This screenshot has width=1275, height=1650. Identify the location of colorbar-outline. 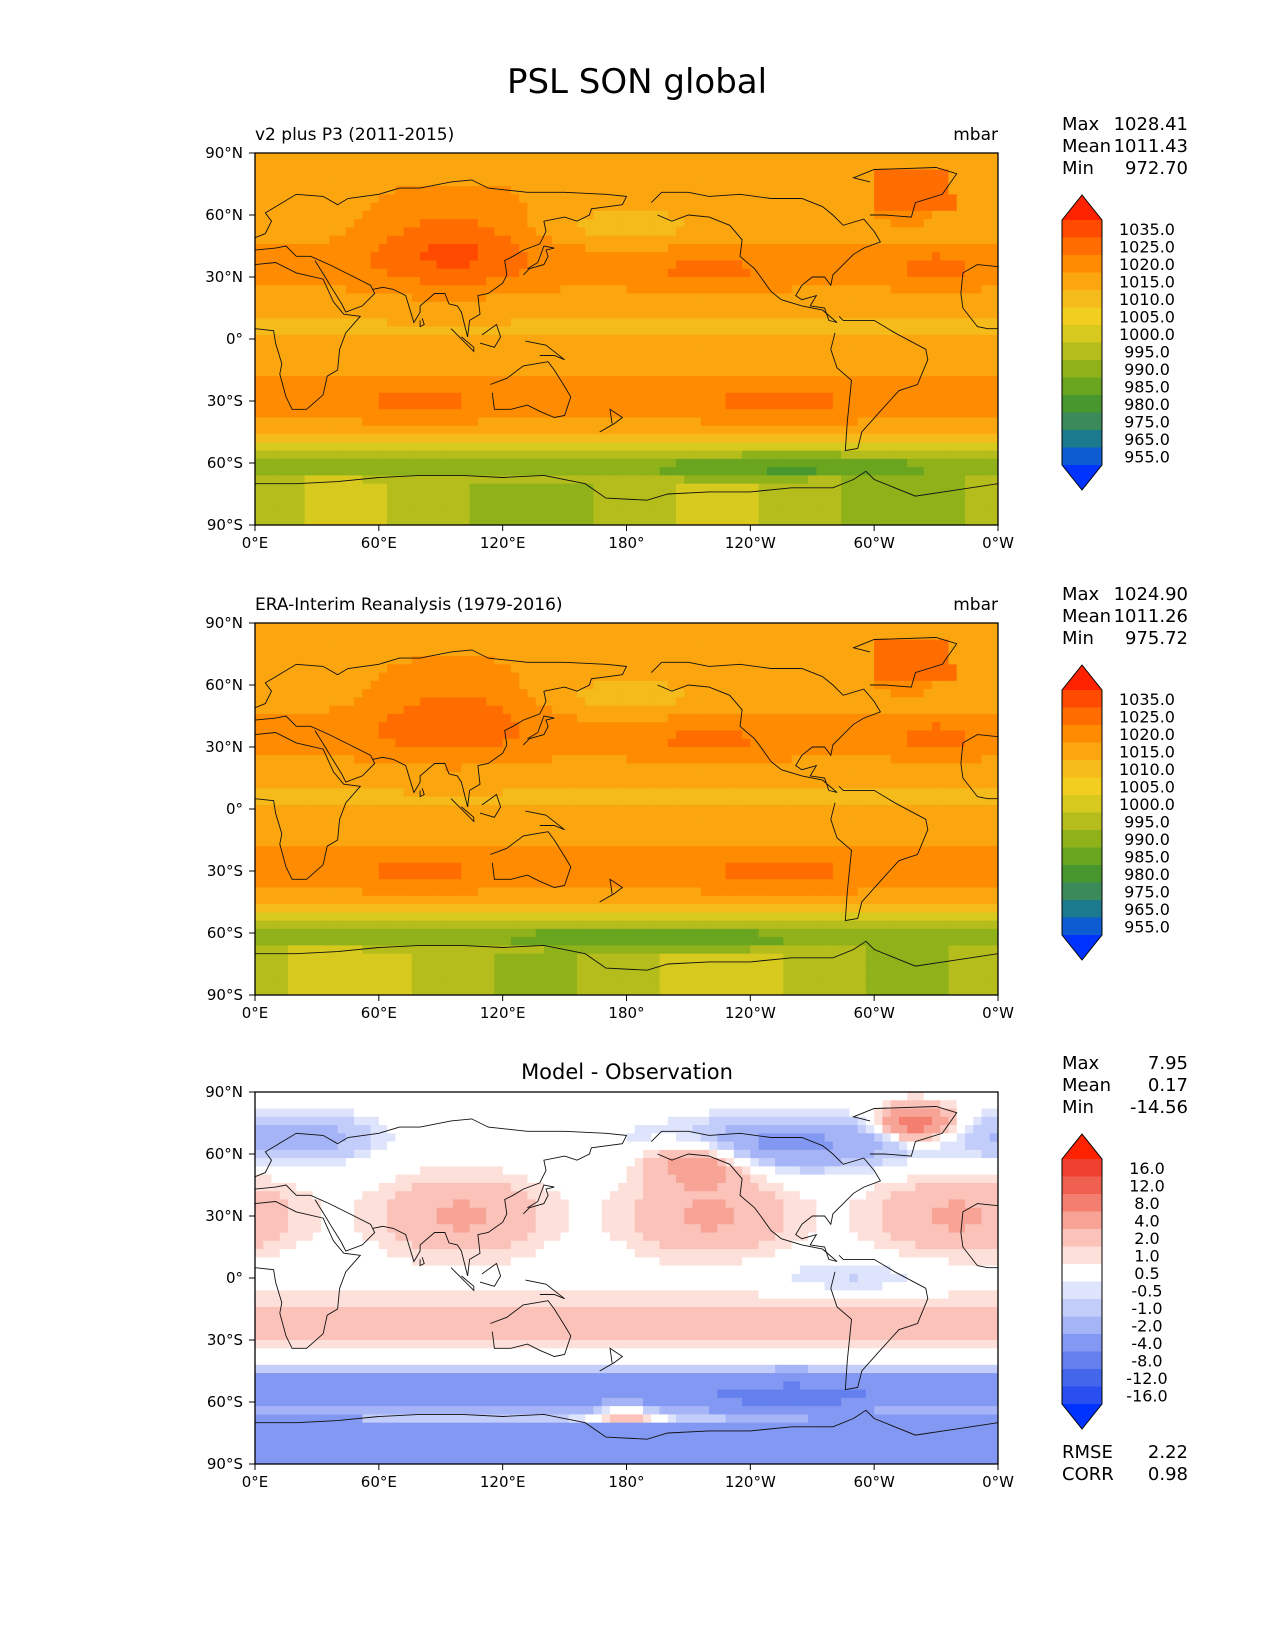
(1082, 342).